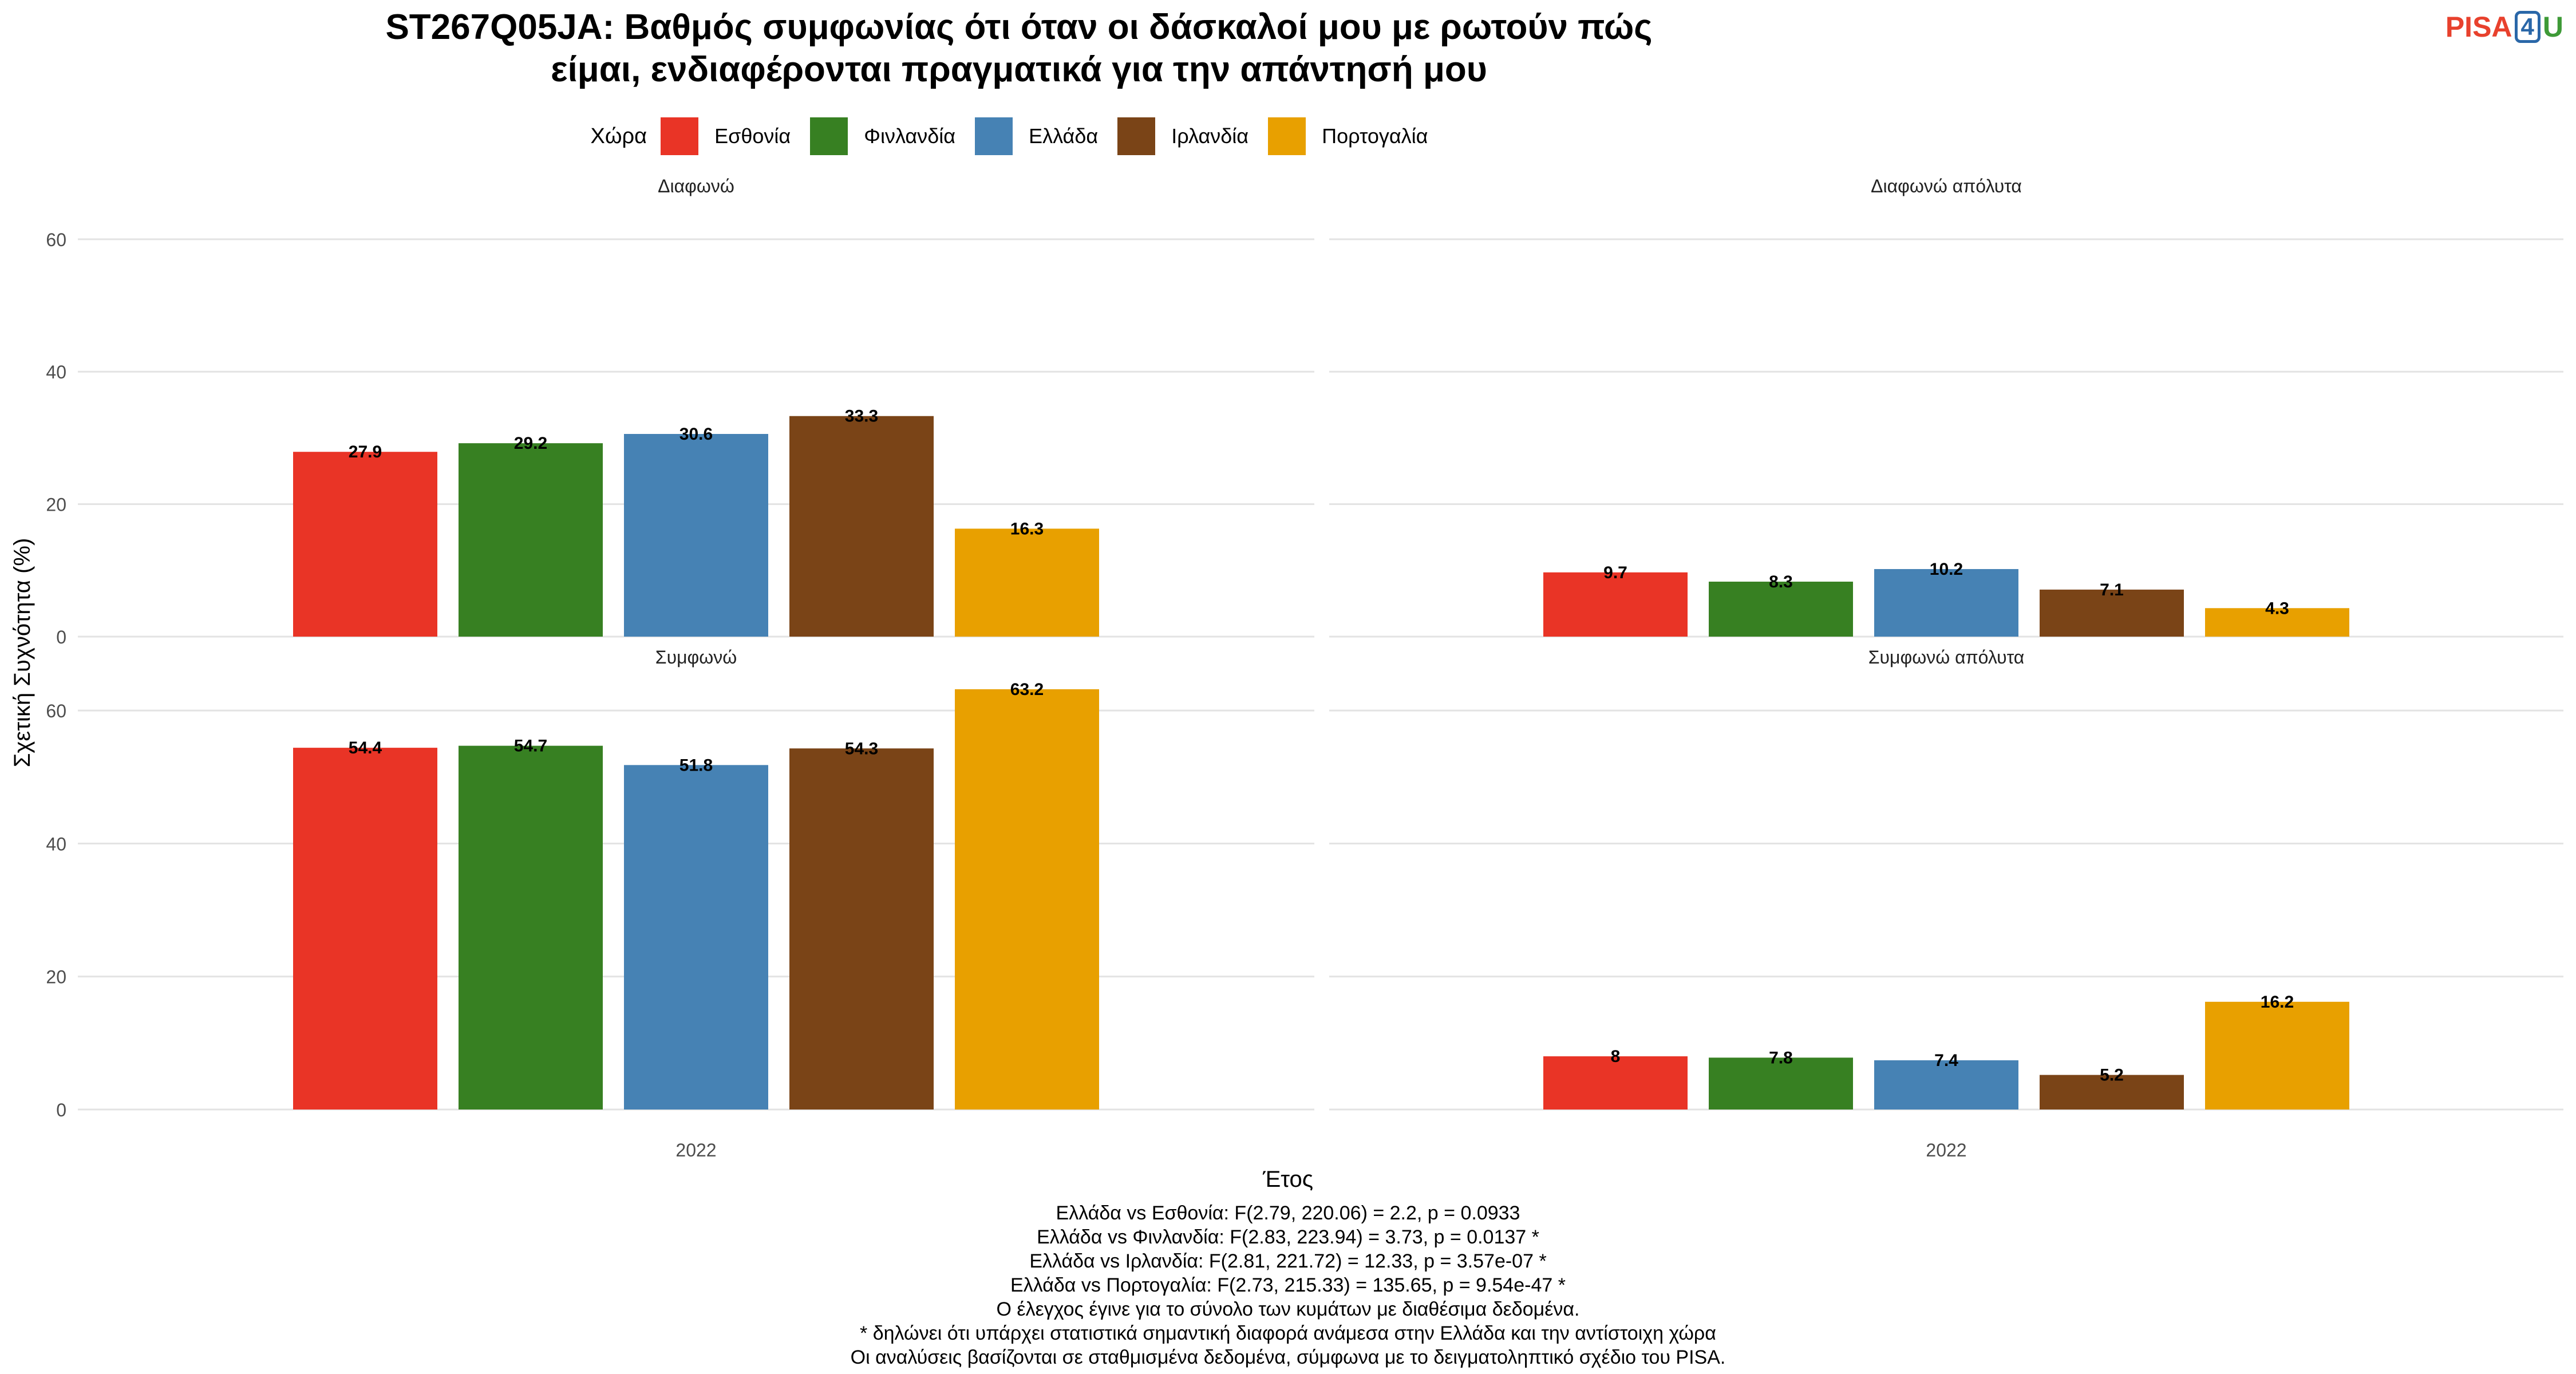  Describe the element at coordinates (1946, 1060) in the screenshot. I see `data-label-3-2: 7.4` at that location.